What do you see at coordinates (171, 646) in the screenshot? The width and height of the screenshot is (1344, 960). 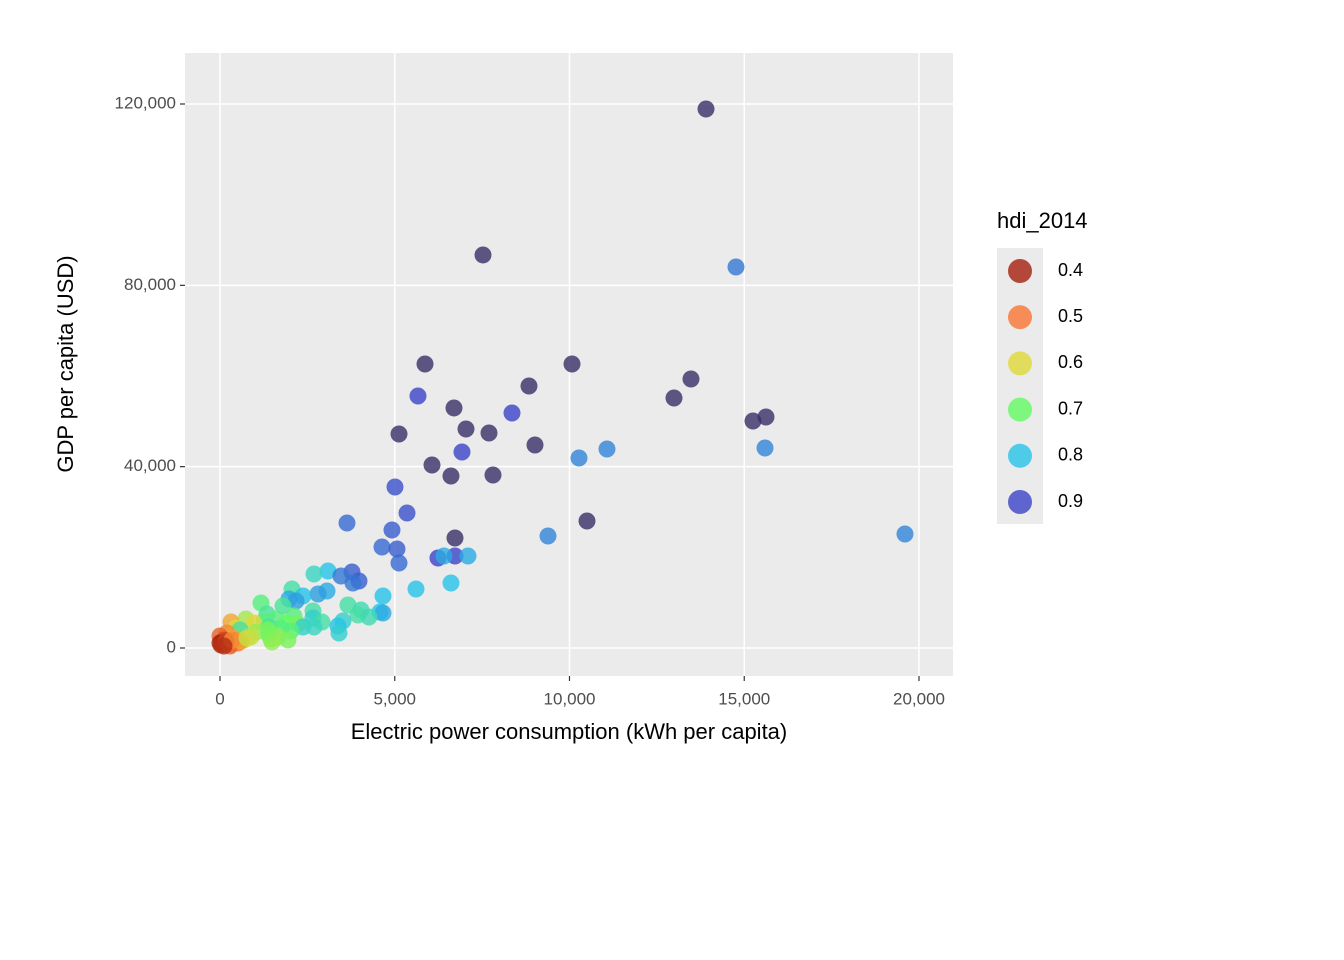 I see `y-tick-label: 0` at bounding box center [171, 646].